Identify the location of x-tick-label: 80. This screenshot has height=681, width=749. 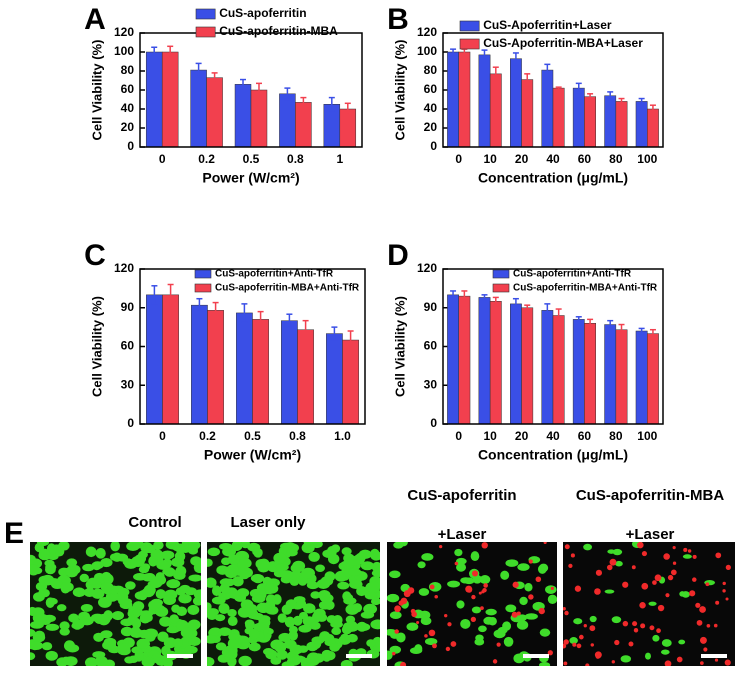
(616, 436).